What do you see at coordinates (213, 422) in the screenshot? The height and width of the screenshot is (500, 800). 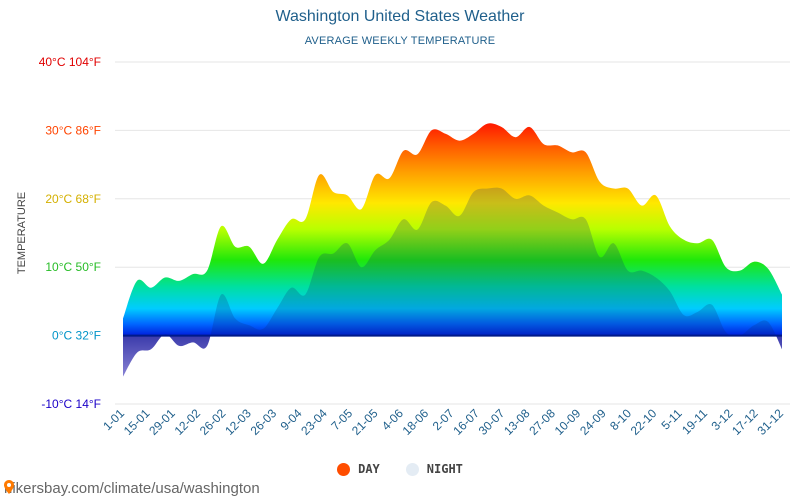 I see `x-tick-label: 26-02` at bounding box center [213, 422].